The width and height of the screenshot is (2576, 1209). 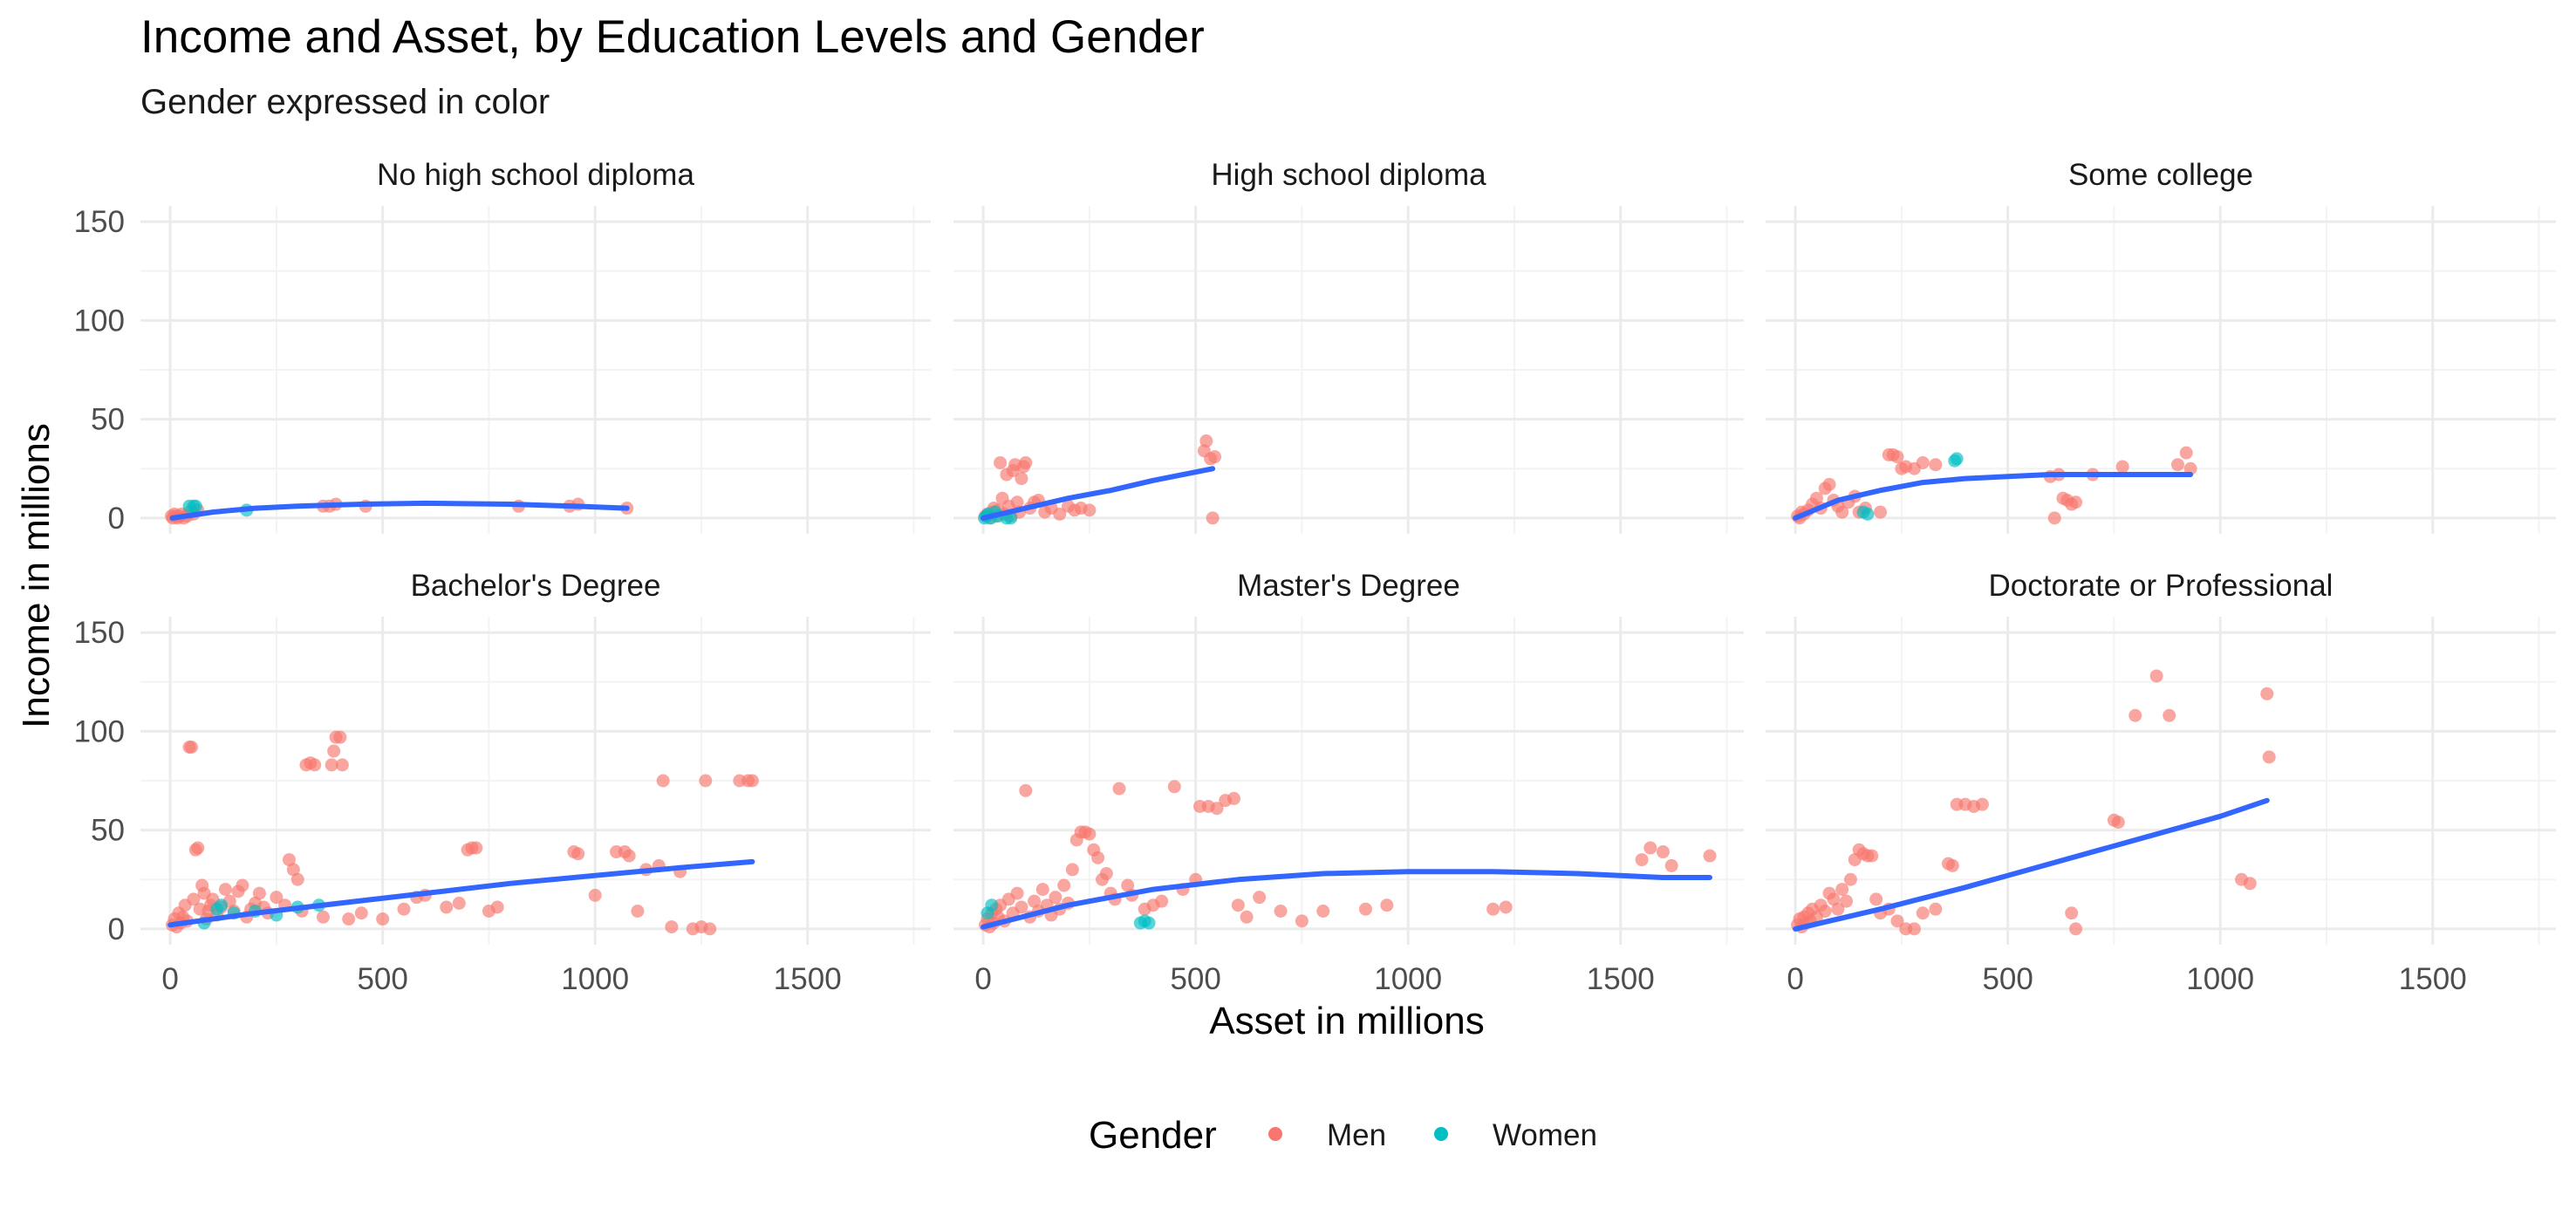 I want to click on facet-panel: Doctorate or Professional 0 500 1000 1500, so click(x=2161, y=782).